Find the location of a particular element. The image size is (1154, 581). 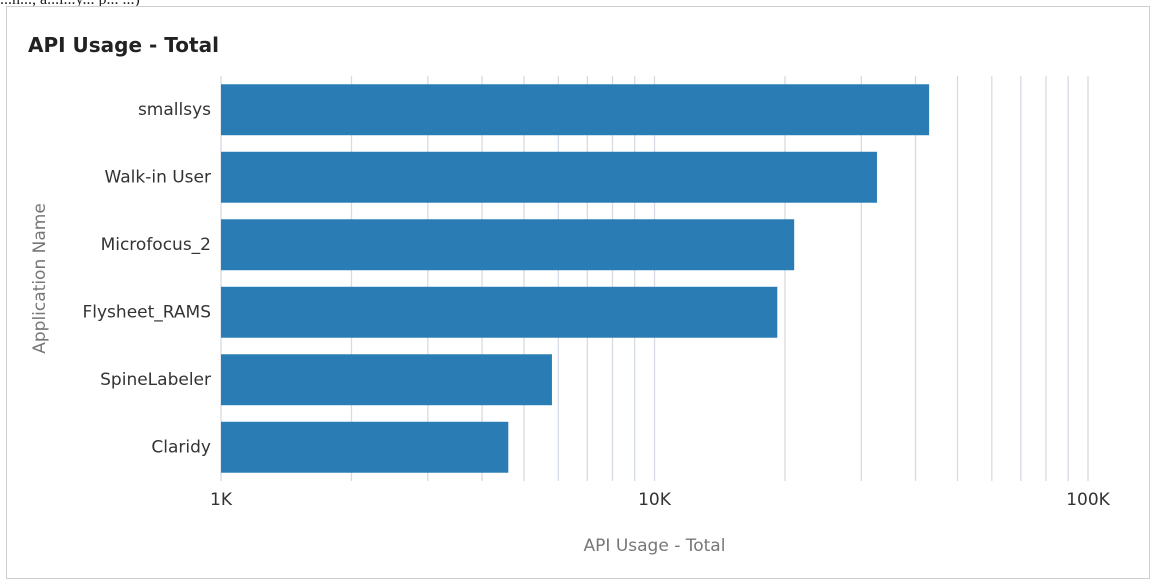

y-axis-title: Application Name is located at coordinates (40, 278).